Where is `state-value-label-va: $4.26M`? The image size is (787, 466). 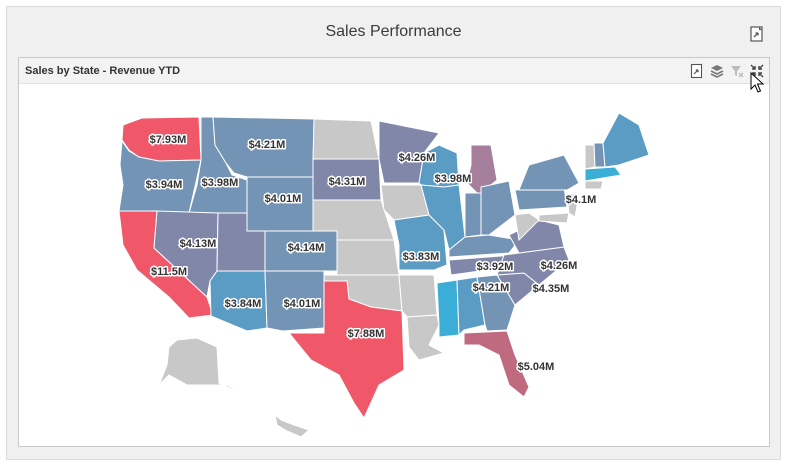 state-value-label-va: $4.26M is located at coordinates (559, 266).